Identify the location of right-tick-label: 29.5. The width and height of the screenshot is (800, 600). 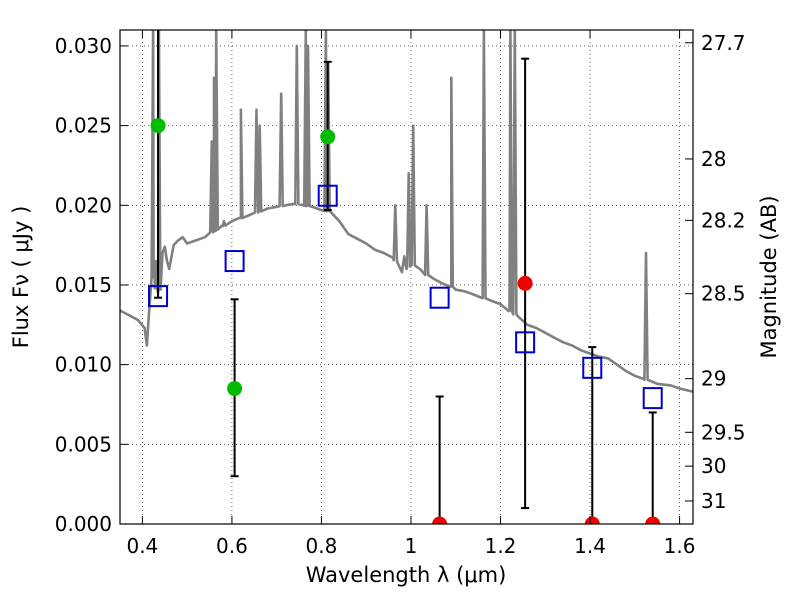
(723, 432).